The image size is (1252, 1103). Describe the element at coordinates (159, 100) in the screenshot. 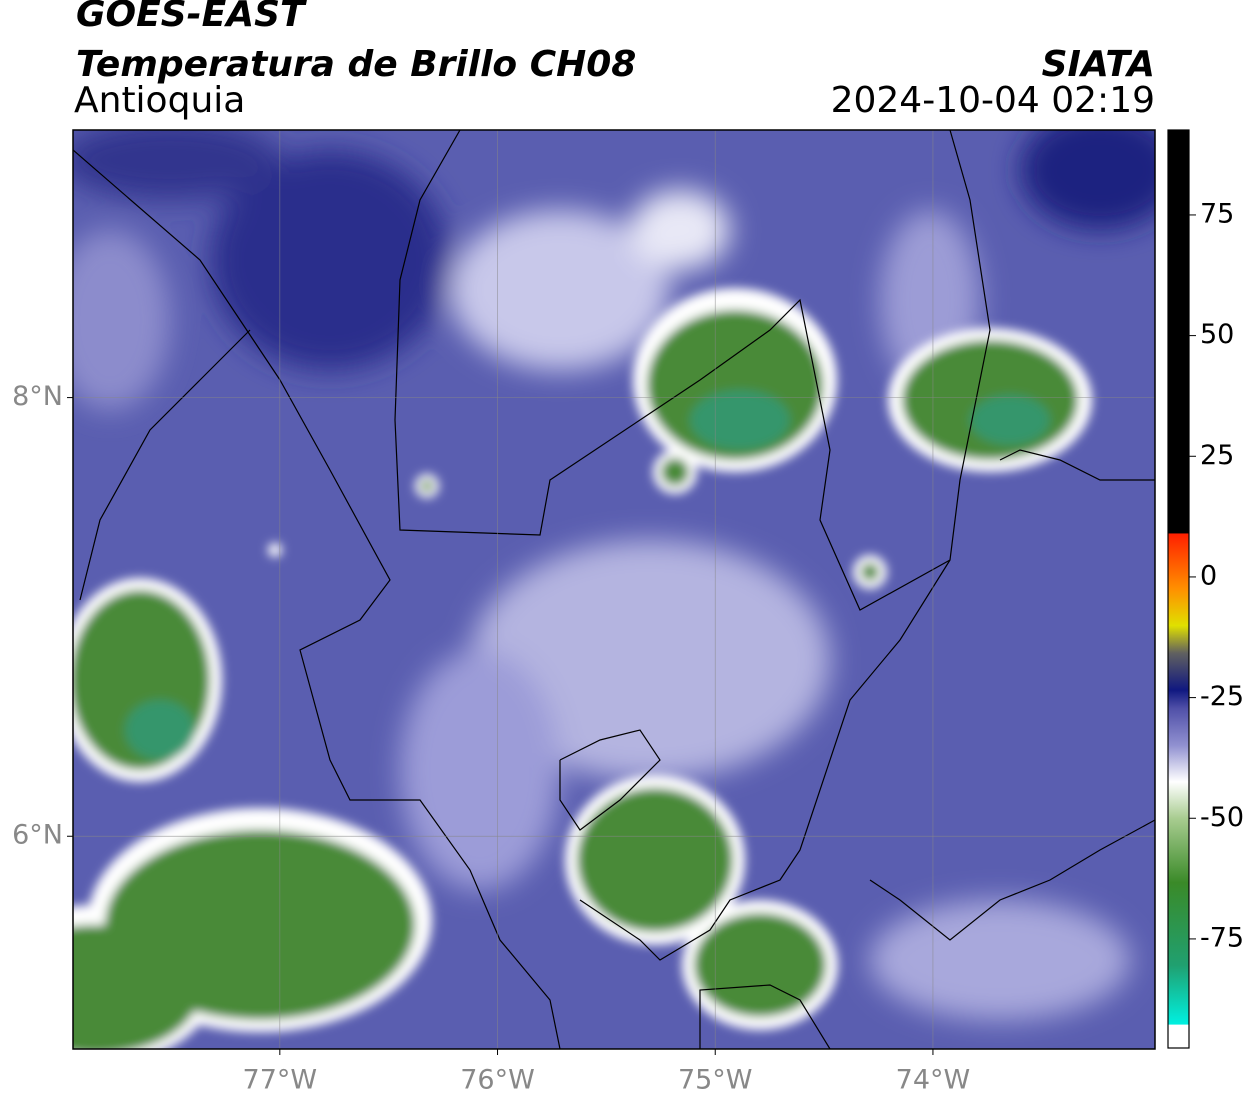

I see `region: Antioquia` at that location.